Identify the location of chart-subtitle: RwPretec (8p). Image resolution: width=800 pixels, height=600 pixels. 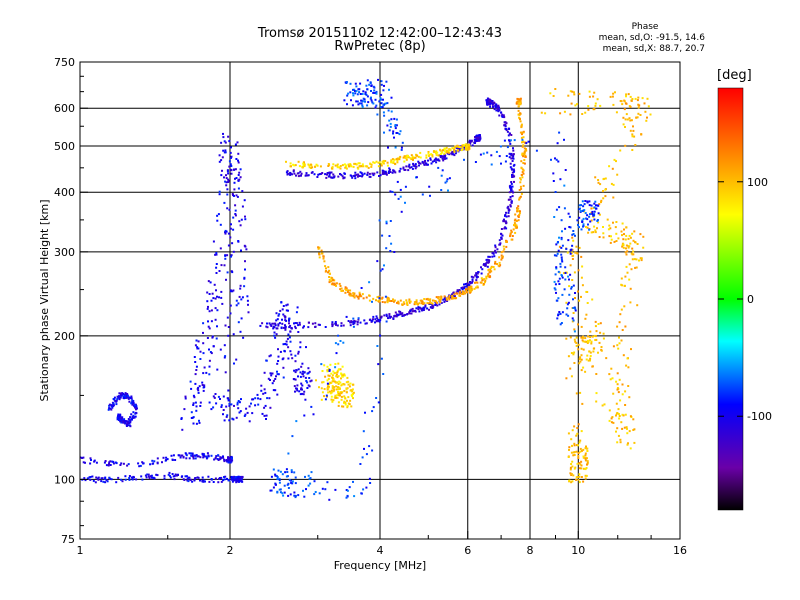
(380, 46).